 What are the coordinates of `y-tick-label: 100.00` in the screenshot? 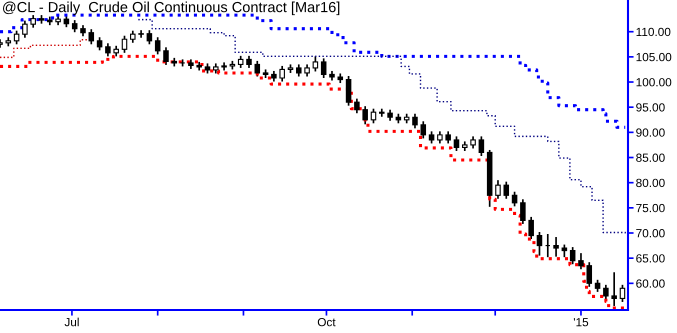 It's located at (654, 82).